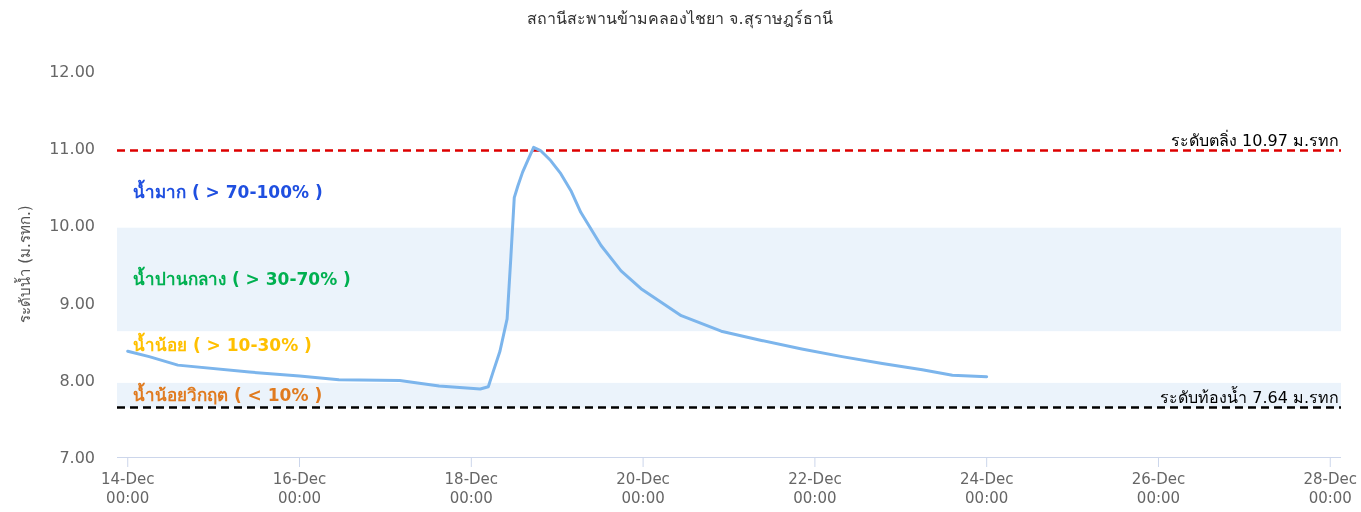 This screenshot has width=1361, height=512. Describe the element at coordinates (299, 488) in the screenshot. I see `x-tick-label: 16-Dec 00:00` at that location.